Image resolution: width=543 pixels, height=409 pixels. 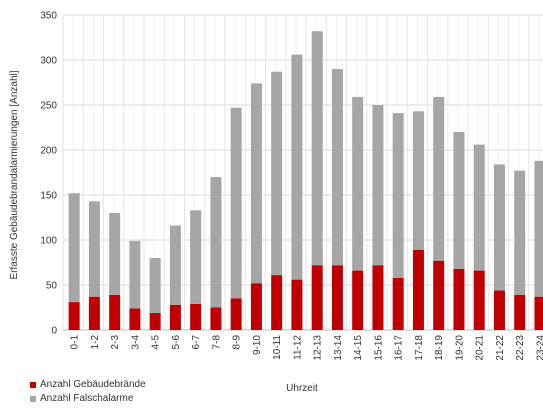 What do you see at coordinates (48, 61) in the screenshot?
I see `y-tick-label: 300` at bounding box center [48, 61].